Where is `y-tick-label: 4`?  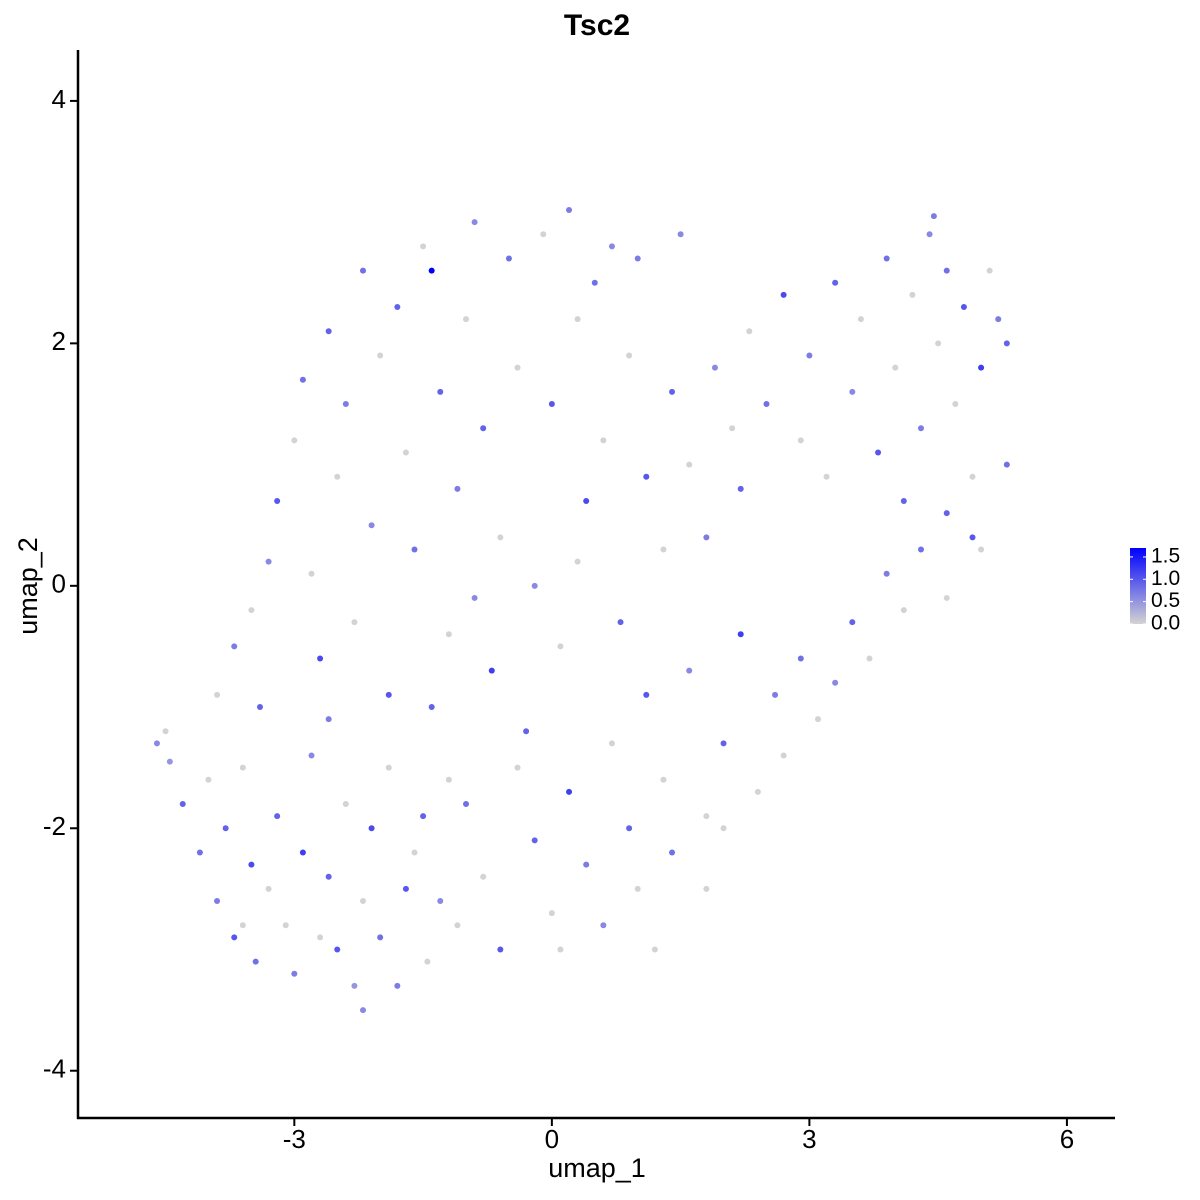
y-tick-label: 4 is located at coordinates (59, 99).